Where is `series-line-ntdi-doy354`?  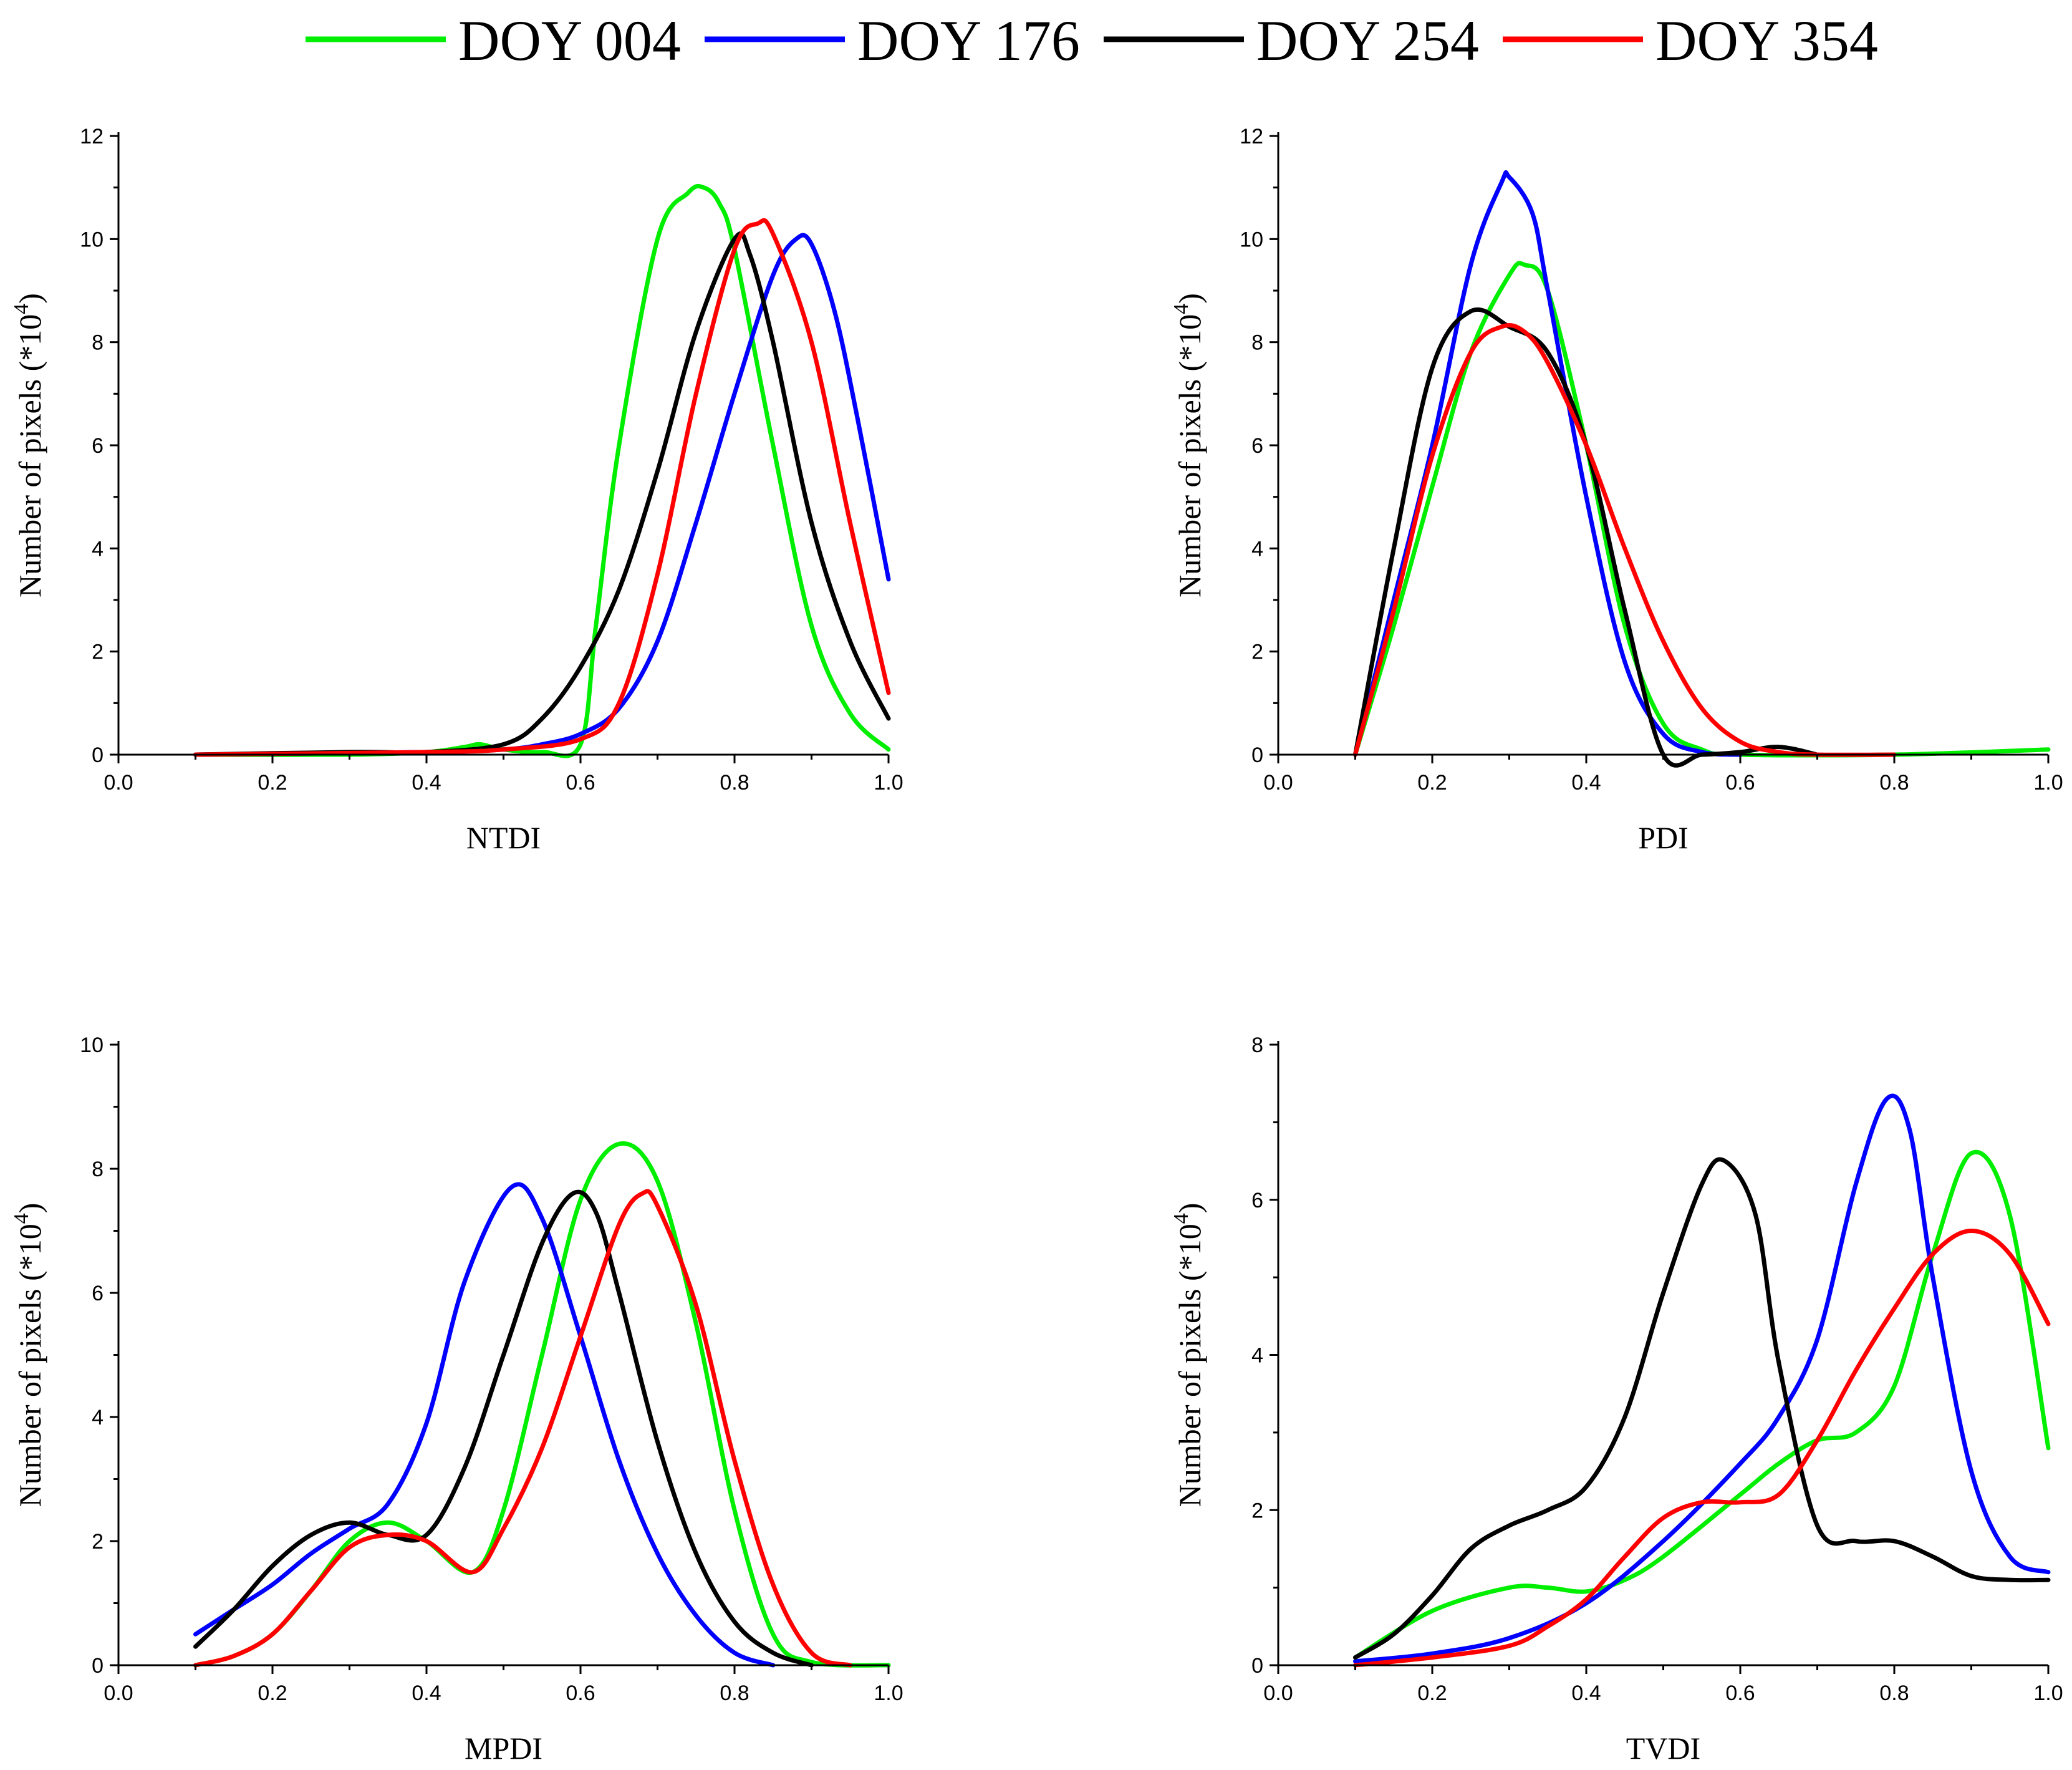
series-line-ntdi-doy354 is located at coordinates (542, 487).